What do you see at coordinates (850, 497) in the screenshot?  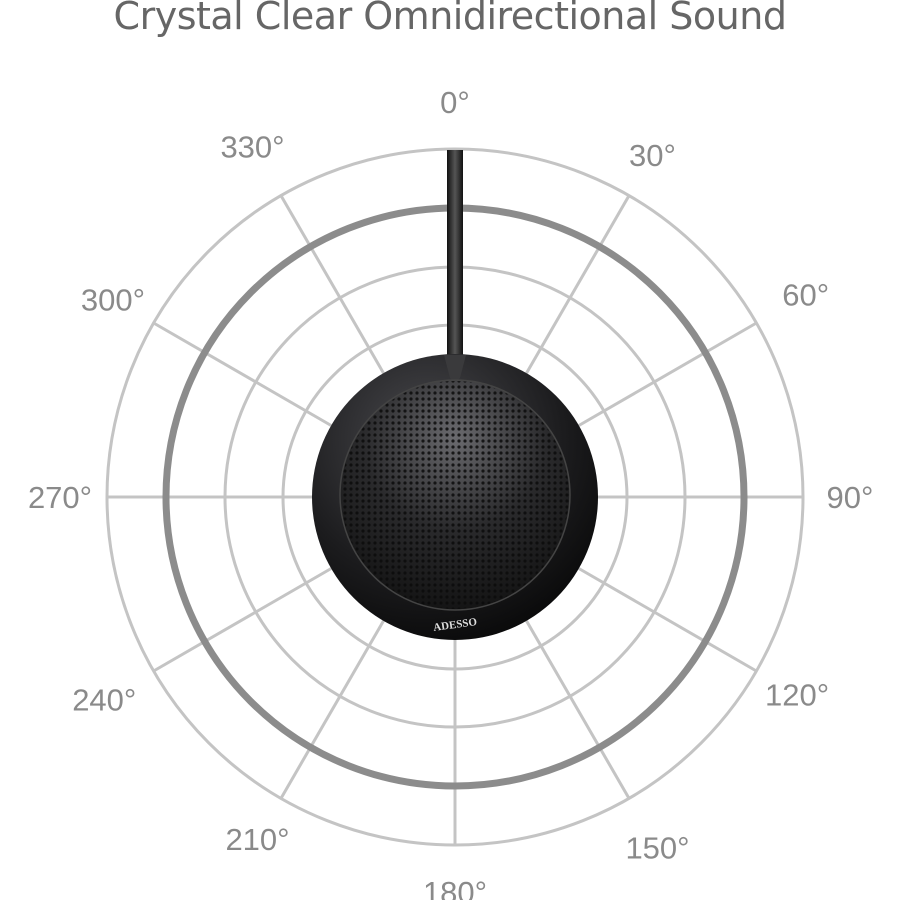 I see `angle-label: 90°` at bounding box center [850, 497].